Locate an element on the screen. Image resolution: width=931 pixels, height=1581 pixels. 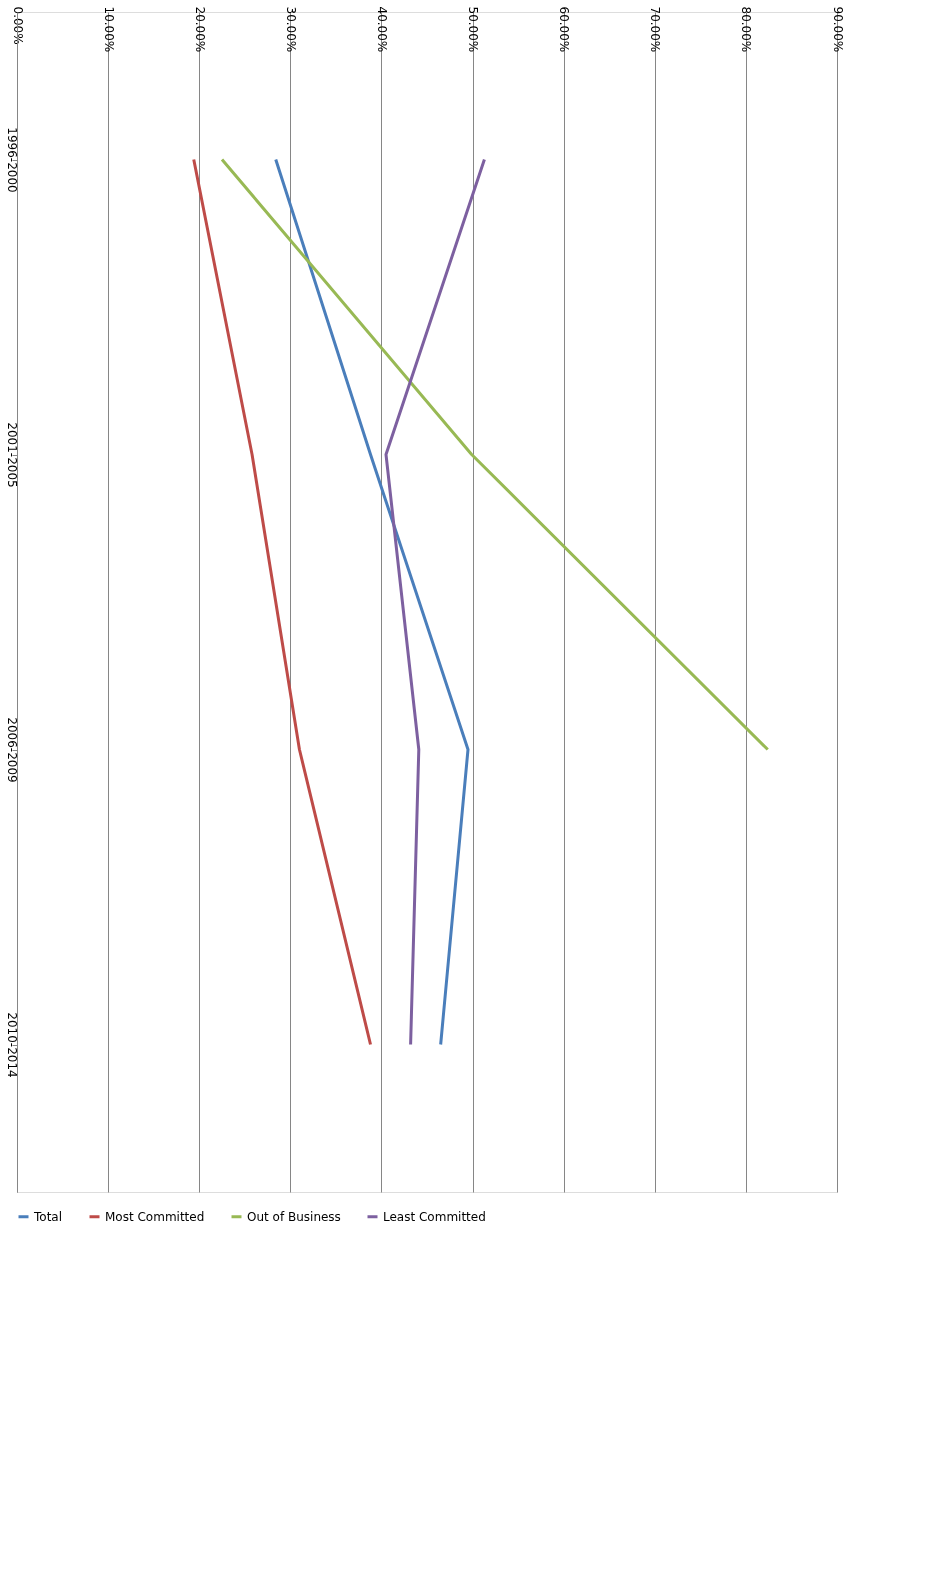
x-tick-label: 90.00% is located at coordinates (837, 29).